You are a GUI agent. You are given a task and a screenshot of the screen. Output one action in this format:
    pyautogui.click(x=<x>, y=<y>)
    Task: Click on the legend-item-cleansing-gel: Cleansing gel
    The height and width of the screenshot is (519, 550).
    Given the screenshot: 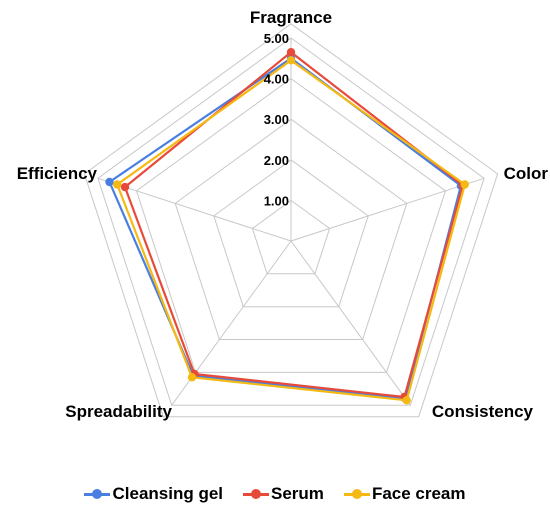 What is the action you would take?
    pyautogui.click(x=153, y=494)
    